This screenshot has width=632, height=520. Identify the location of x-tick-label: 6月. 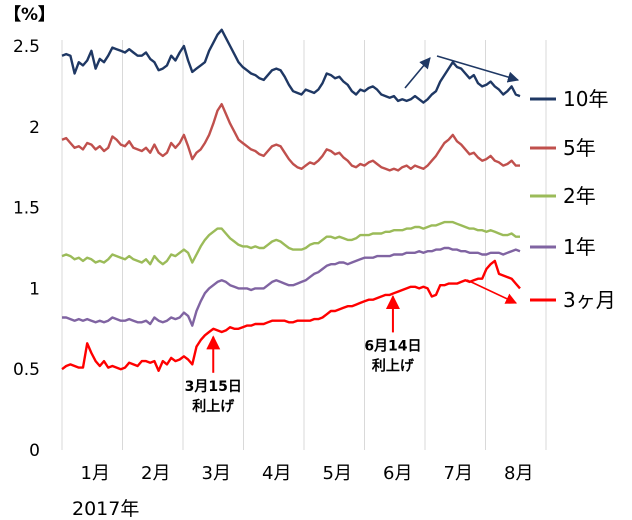
(397, 473).